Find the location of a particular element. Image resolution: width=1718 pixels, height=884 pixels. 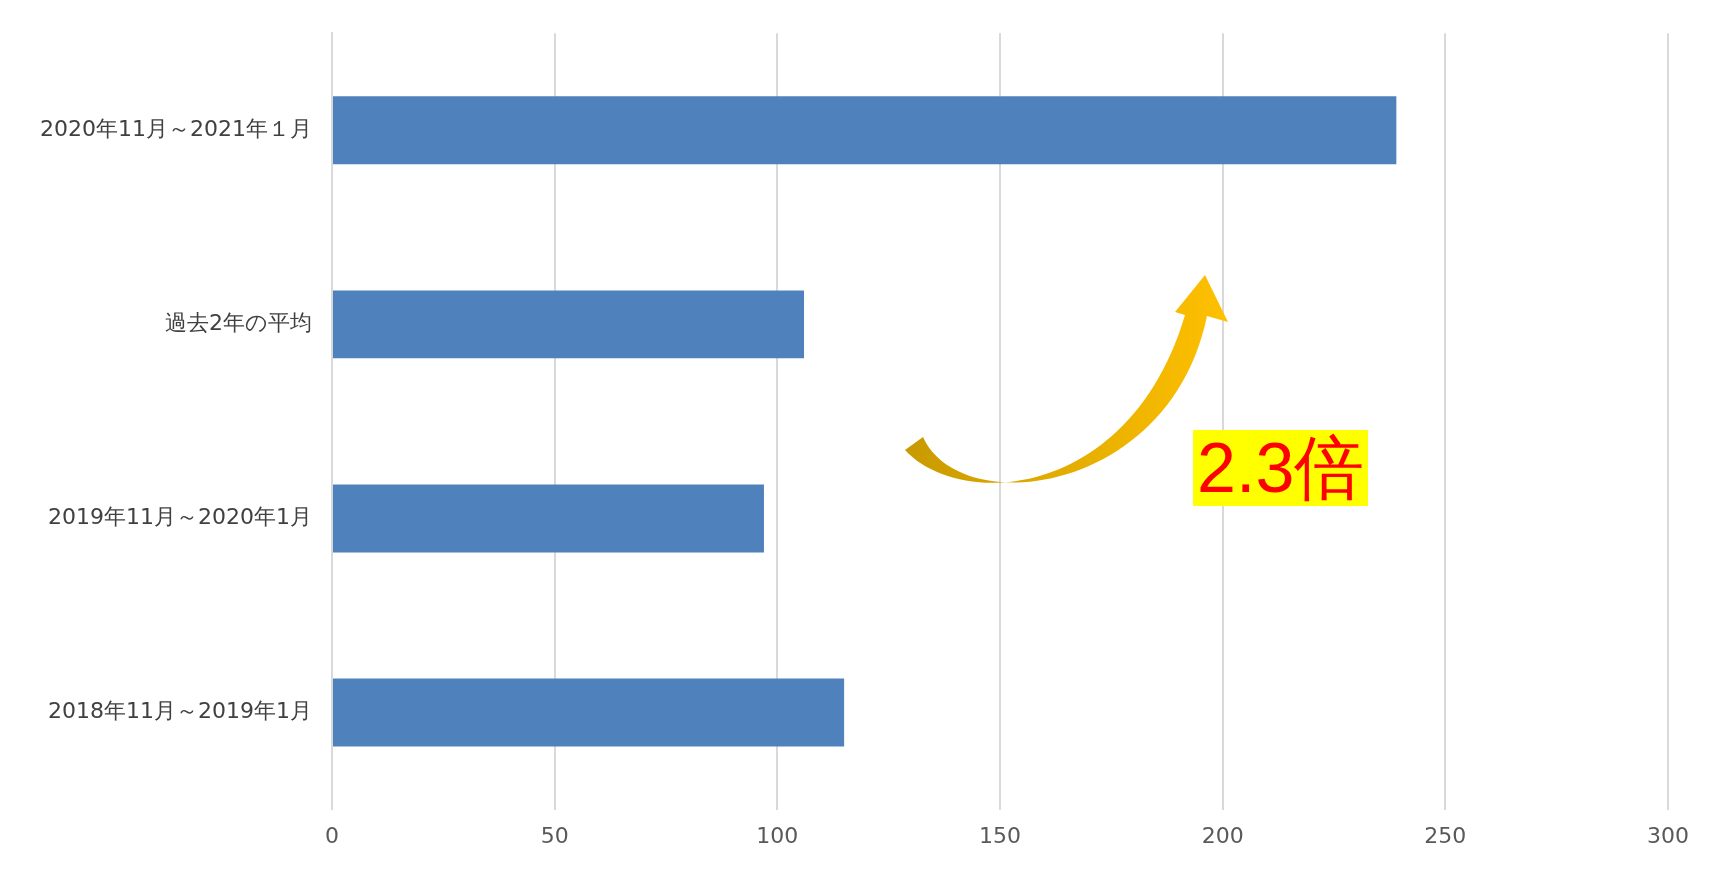

y-tick-label: 2020年11月～2021年１月 is located at coordinates (175, 128).